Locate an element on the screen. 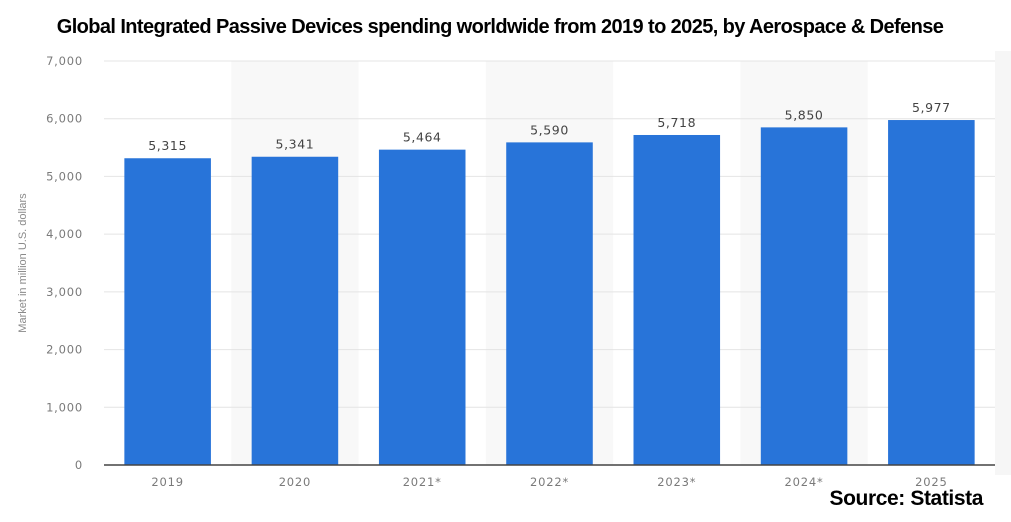 This screenshot has width=1011, height=522. data-label: 5,341 is located at coordinates (295, 144).